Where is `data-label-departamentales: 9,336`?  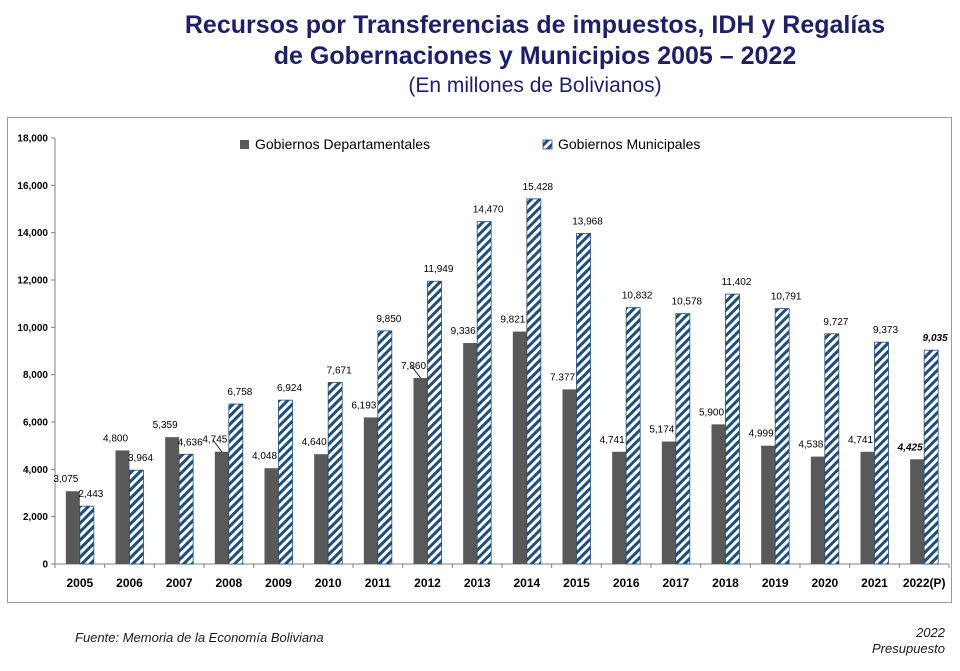 data-label-departamentales: 9,336 is located at coordinates (463, 331).